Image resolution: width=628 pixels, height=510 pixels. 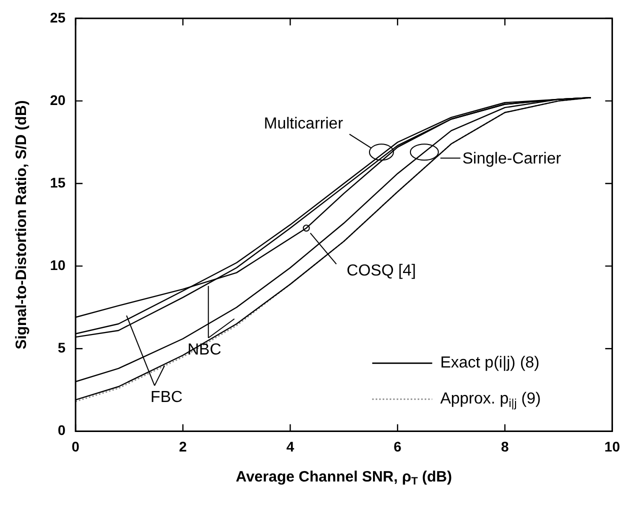 What do you see at coordinates (512, 159) in the screenshot?
I see `annotation: Single-Carrier` at bounding box center [512, 159].